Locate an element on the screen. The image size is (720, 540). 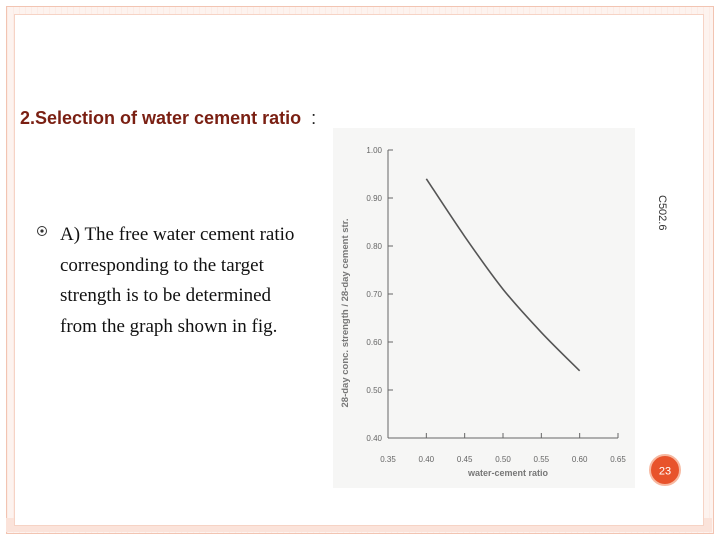
x-tick-label: 0.65 is located at coordinates (618, 459).